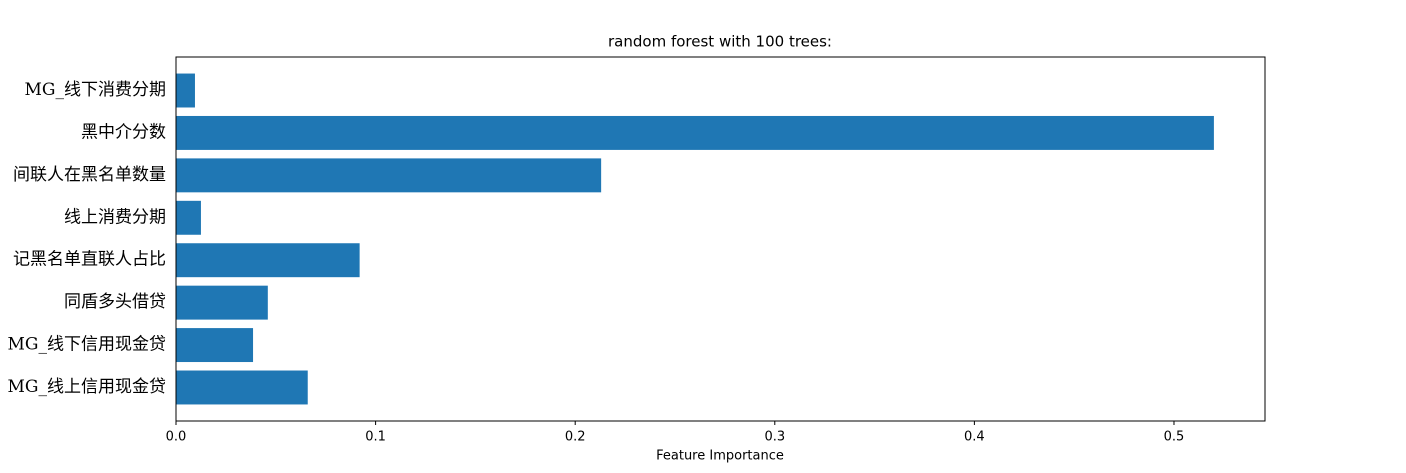  What do you see at coordinates (375, 437) in the screenshot?
I see `x-tick-label: 0.1` at bounding box center [375, 437].